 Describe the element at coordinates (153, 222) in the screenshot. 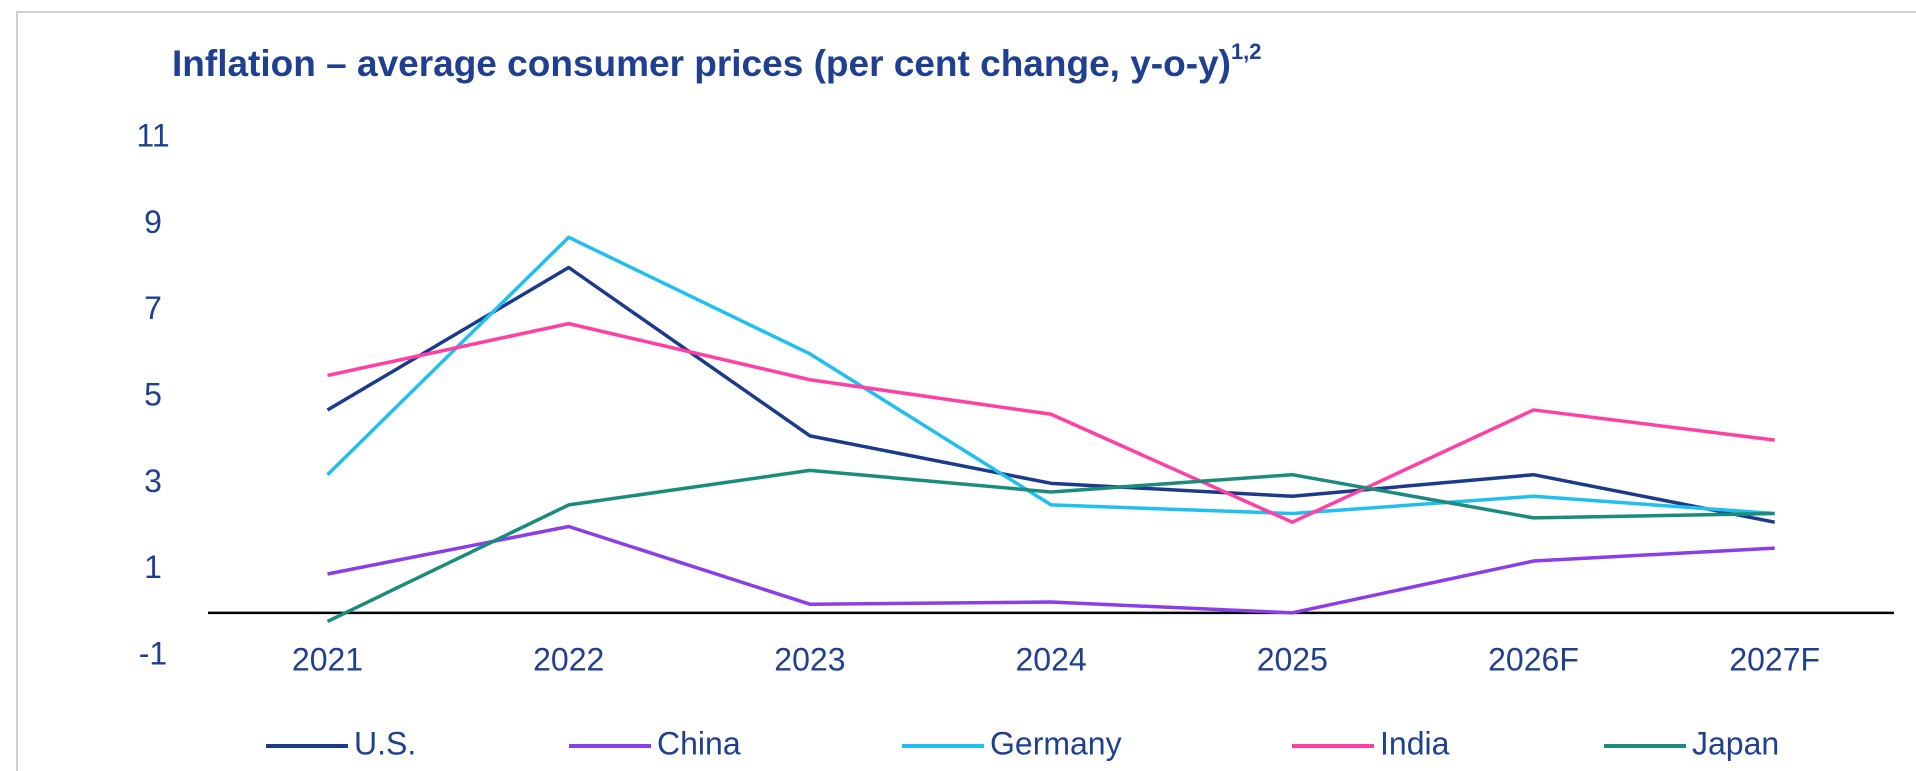

I see `y-tick-label: 9` at that location.